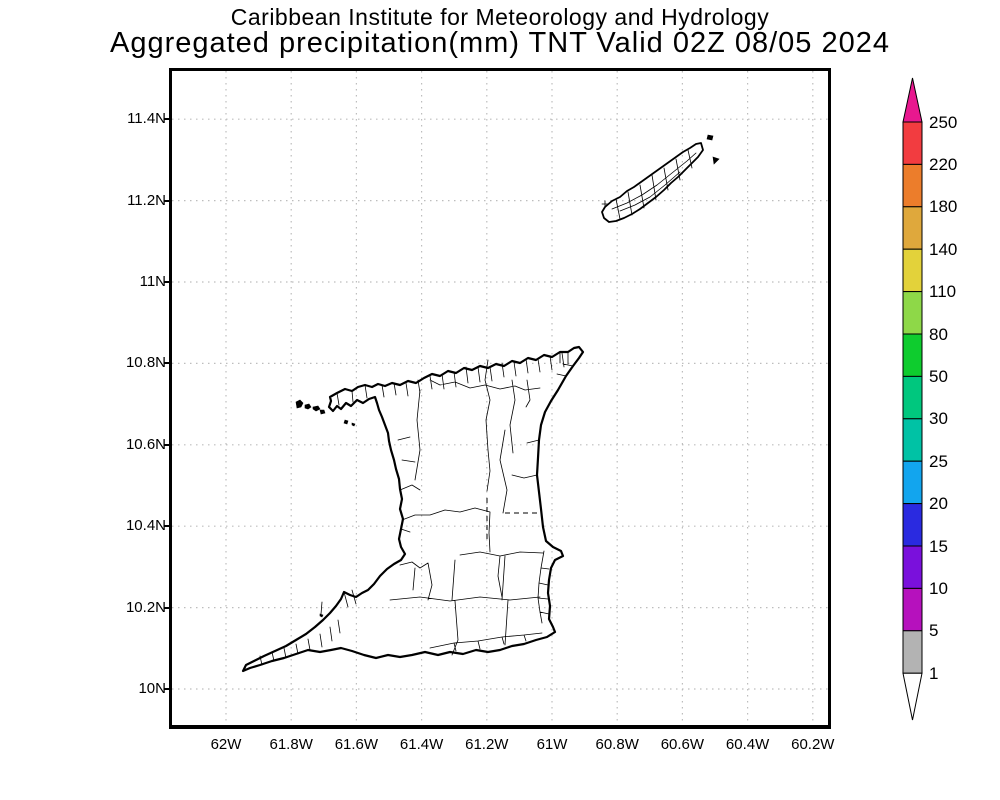  Describe the element at coordinates (617, 744) in the screenshot. I see `lon-tick-label: 60.8W` at that location.